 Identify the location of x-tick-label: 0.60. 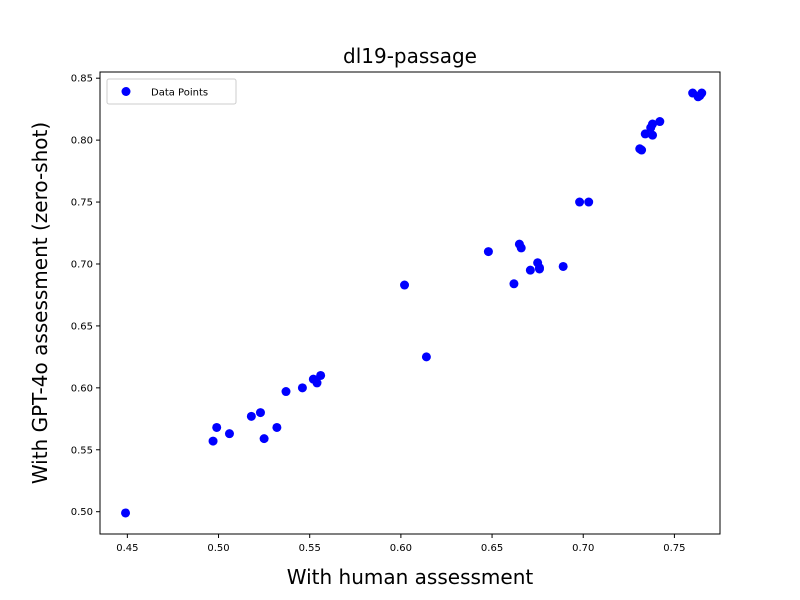
(401, 548).